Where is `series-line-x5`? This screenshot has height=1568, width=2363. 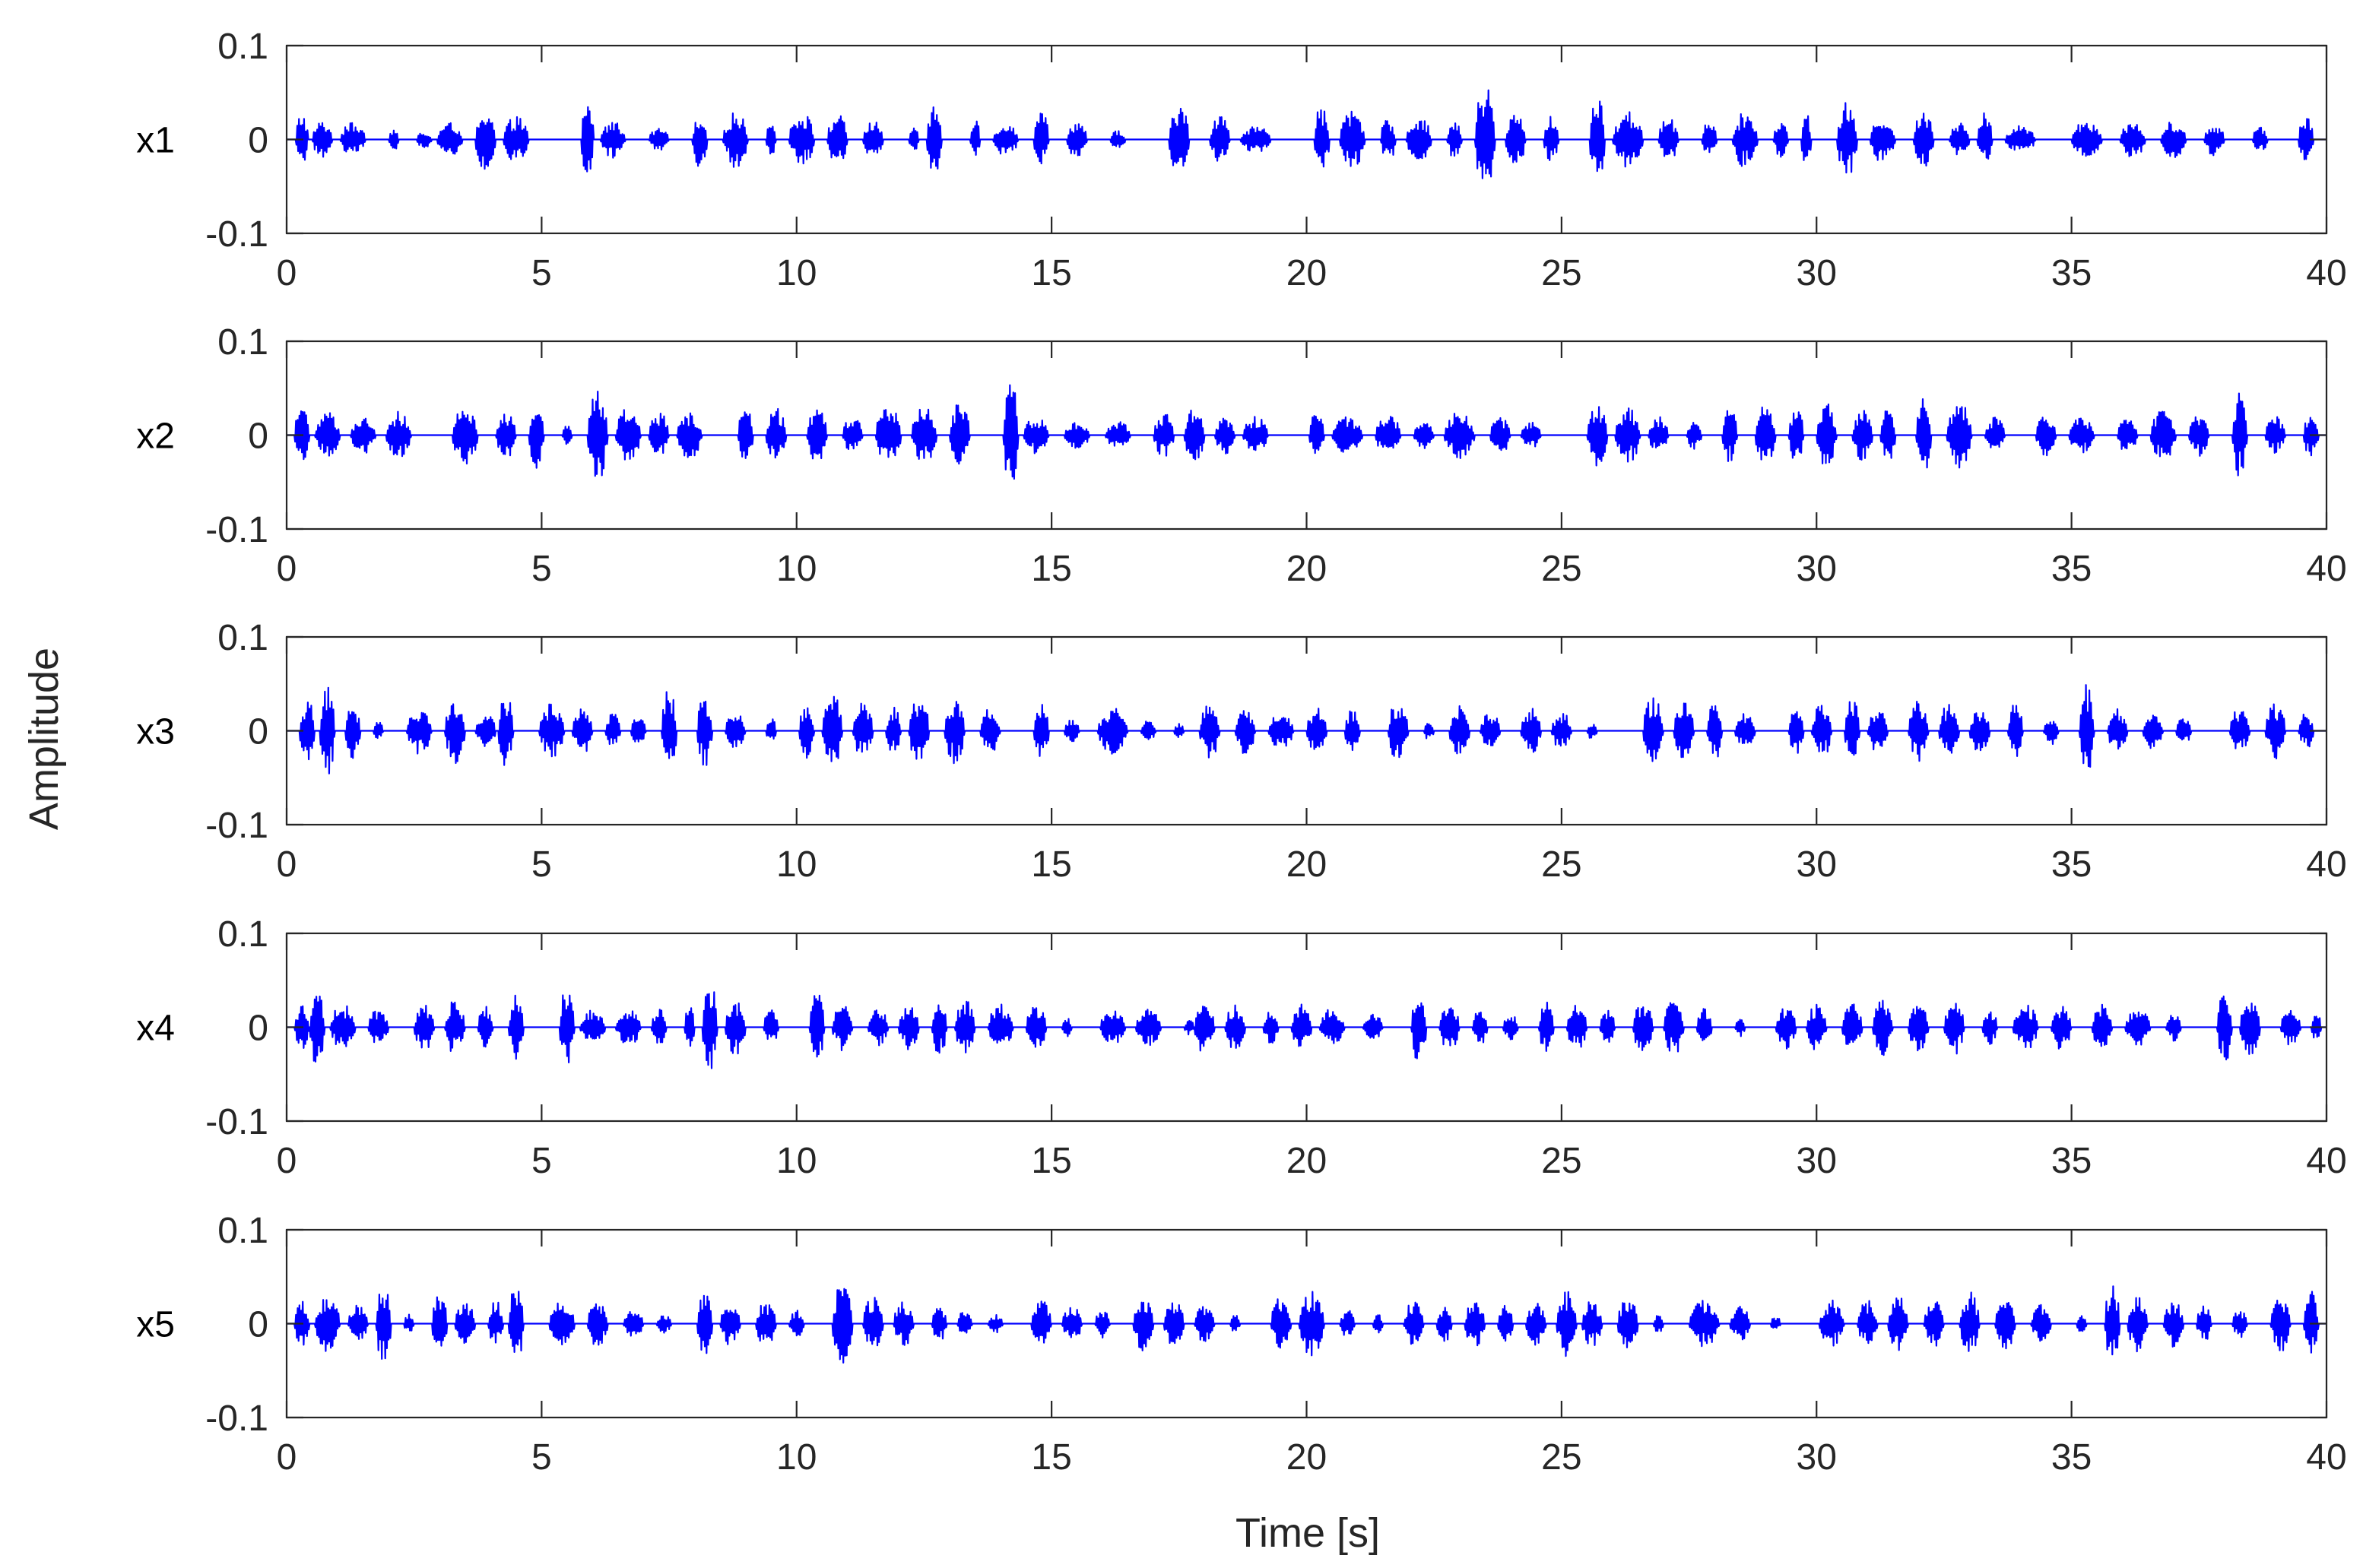 series-line-x5 is located at coordinates (1307, 1324).